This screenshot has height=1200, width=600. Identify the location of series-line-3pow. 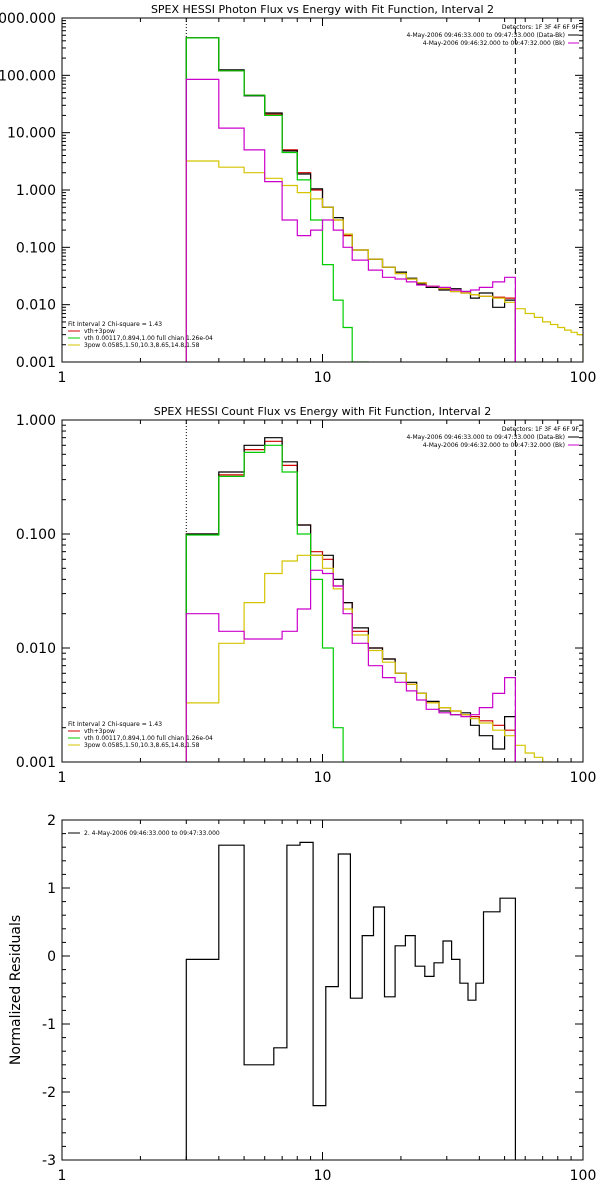
(384, 261).